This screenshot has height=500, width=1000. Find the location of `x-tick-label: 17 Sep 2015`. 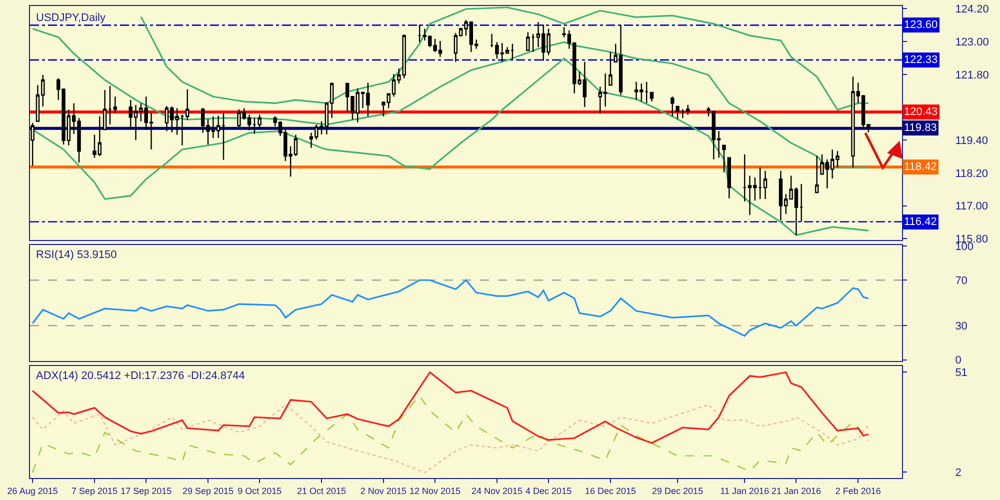

x-tick-label: 17 Sep 2015 is located at coordinates (146, 491).